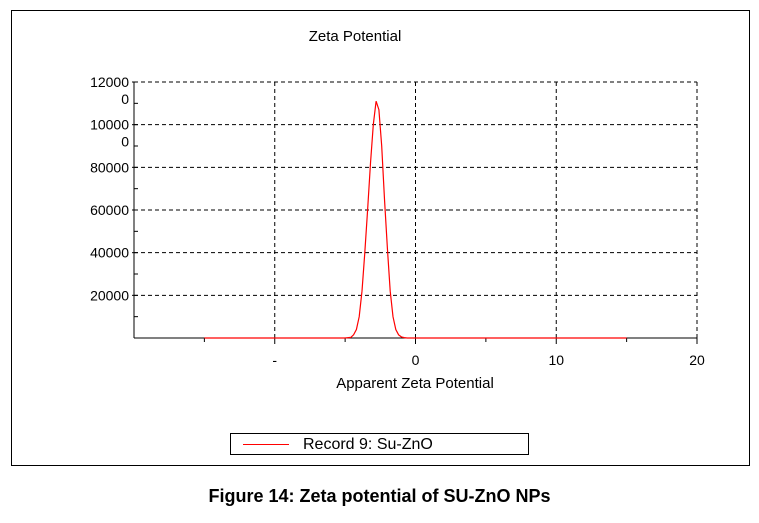  What do you see at coordinates (416, 360) in the screenshot?
I see `x-tick-label: 0` at bounding box center [416, 360].